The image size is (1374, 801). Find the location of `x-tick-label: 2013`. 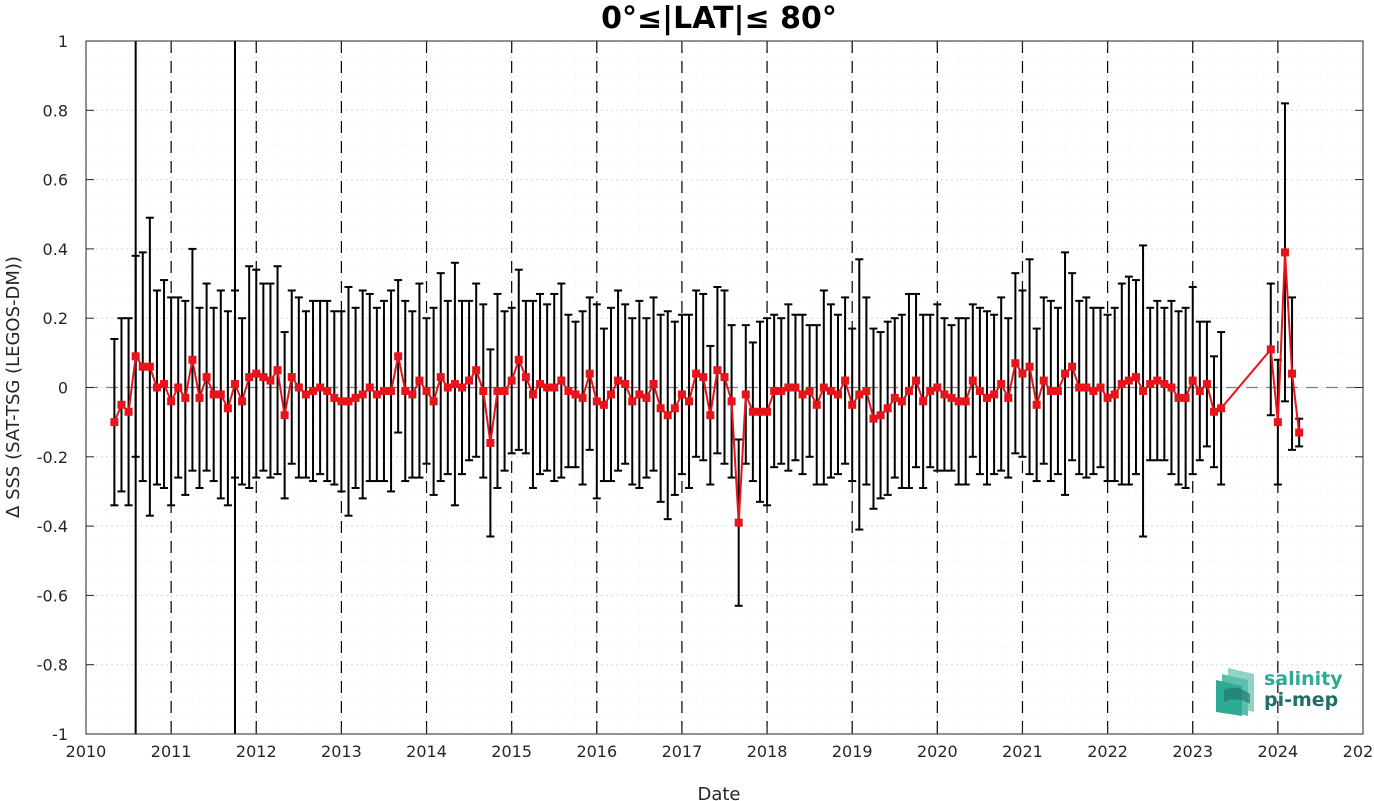

x-tick-label: 2013 is located at coordinates (341, 751).